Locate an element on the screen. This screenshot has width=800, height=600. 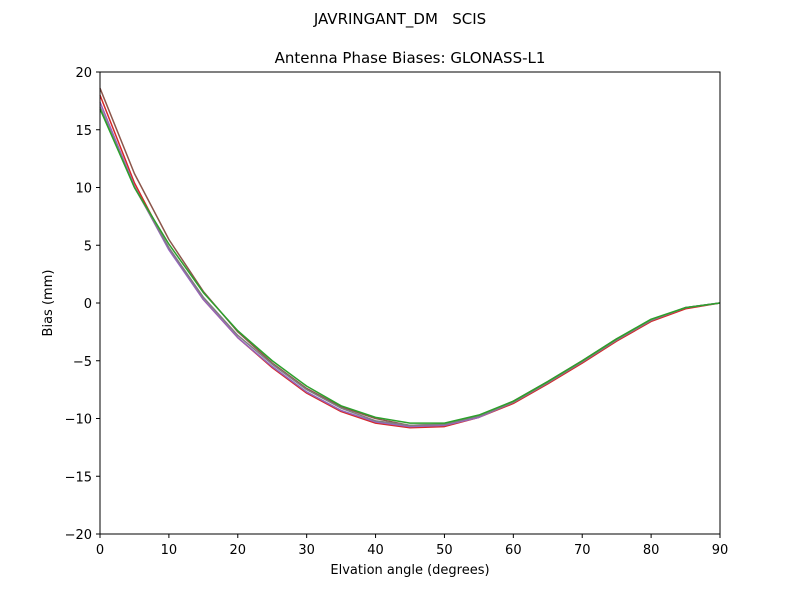
y-tick-label: 10 is located at coordinates (83, 189).